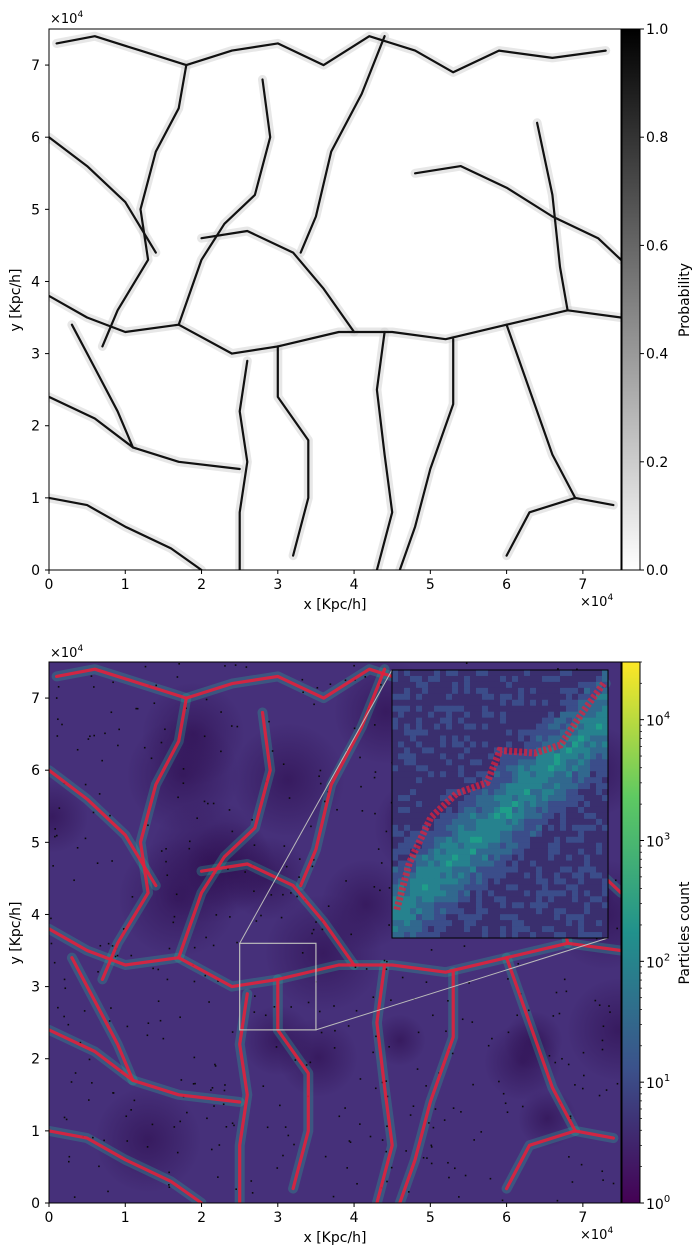  What do you see at coordinates (35, 571) in the screenshot?
I see `y-tick-label: 0` at bounding box center [35, 571].